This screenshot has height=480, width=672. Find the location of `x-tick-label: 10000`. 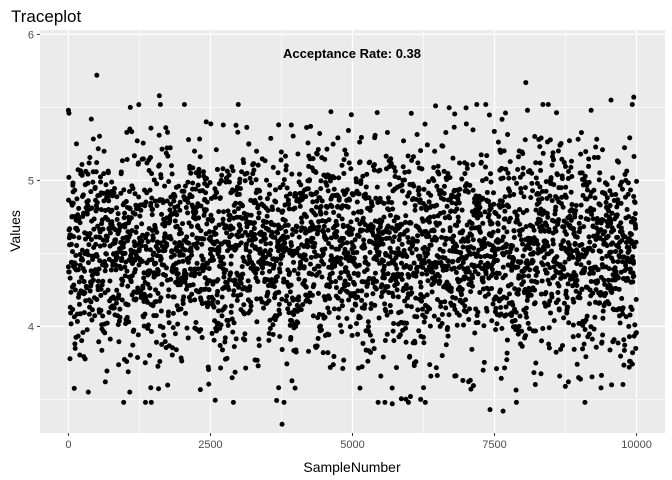

x-tick-label: 10000 is located at coordinates (636, 445).